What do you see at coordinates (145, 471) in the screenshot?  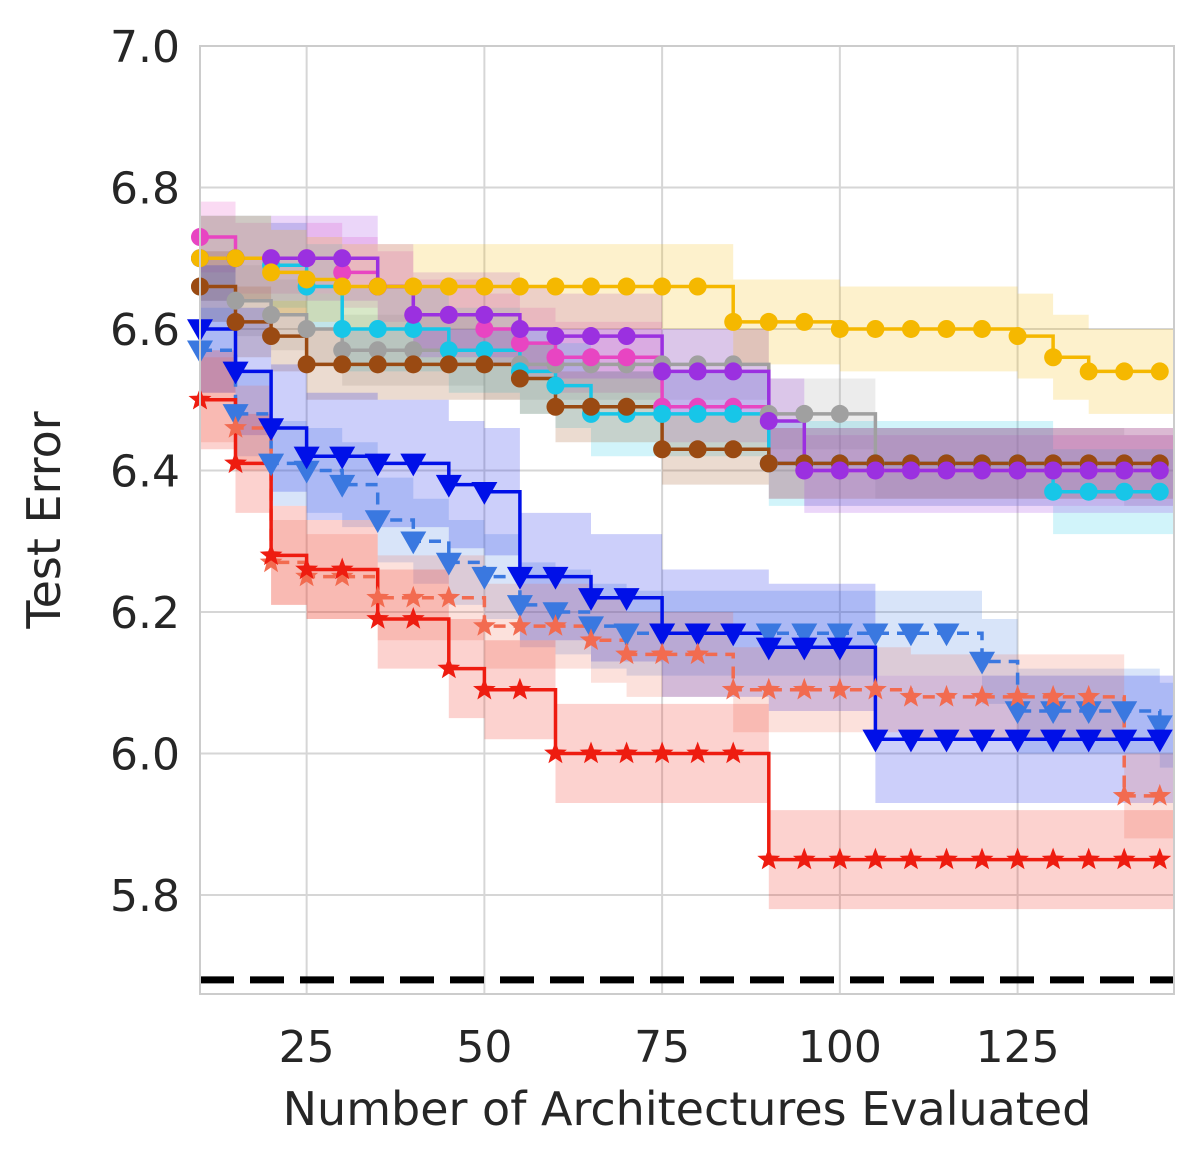 I see `y-tick-label: 6.4` at bounding box center [145, 471].